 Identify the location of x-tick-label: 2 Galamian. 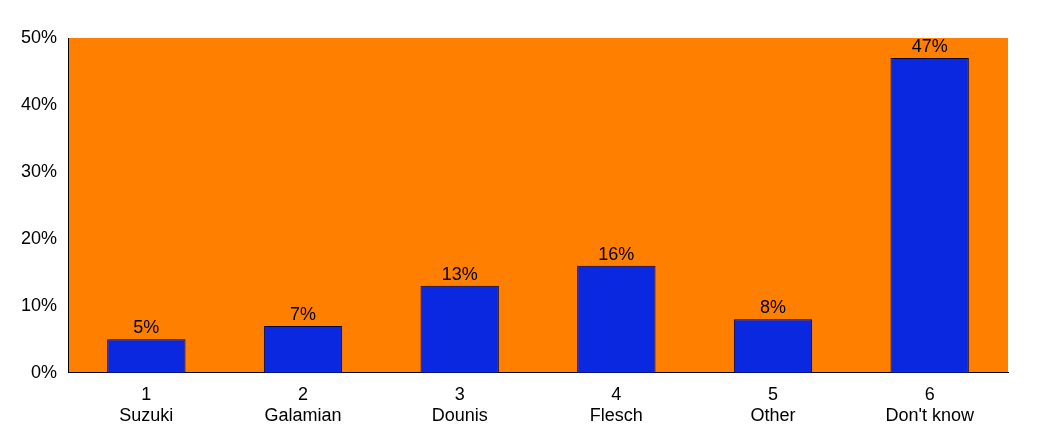
(303, 404).